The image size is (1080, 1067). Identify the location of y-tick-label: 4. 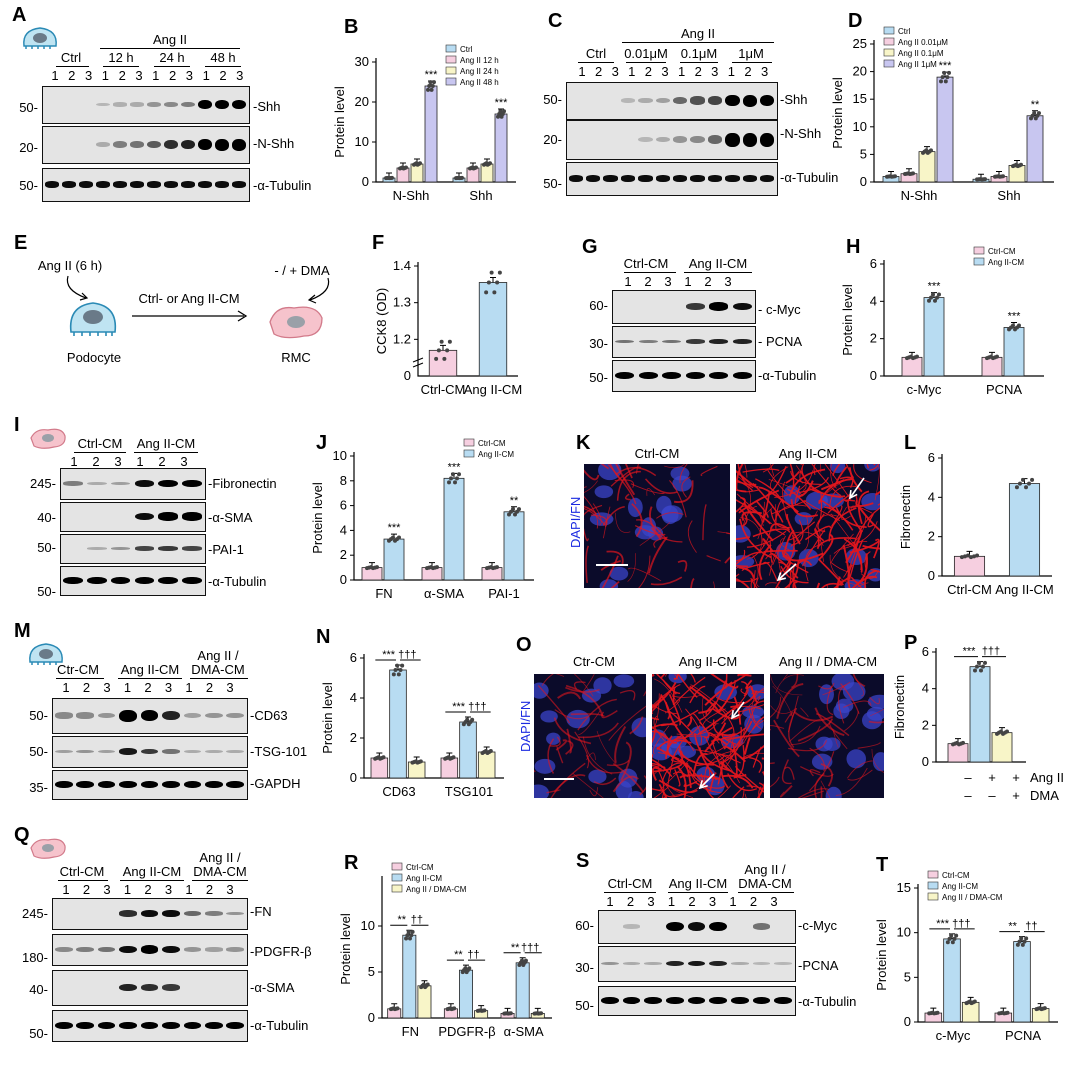
(925, 688).